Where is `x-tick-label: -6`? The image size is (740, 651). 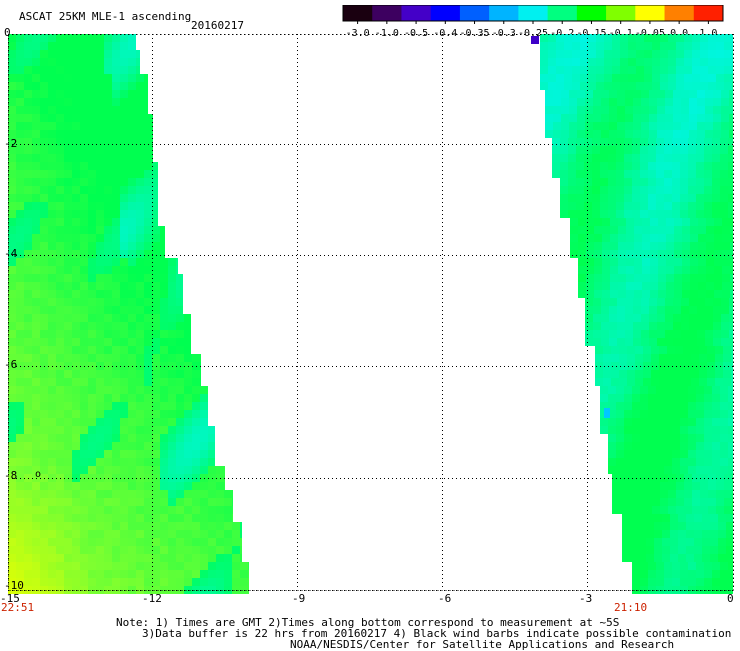 x-tick-label: -6 is located at coordinates (445, 598).